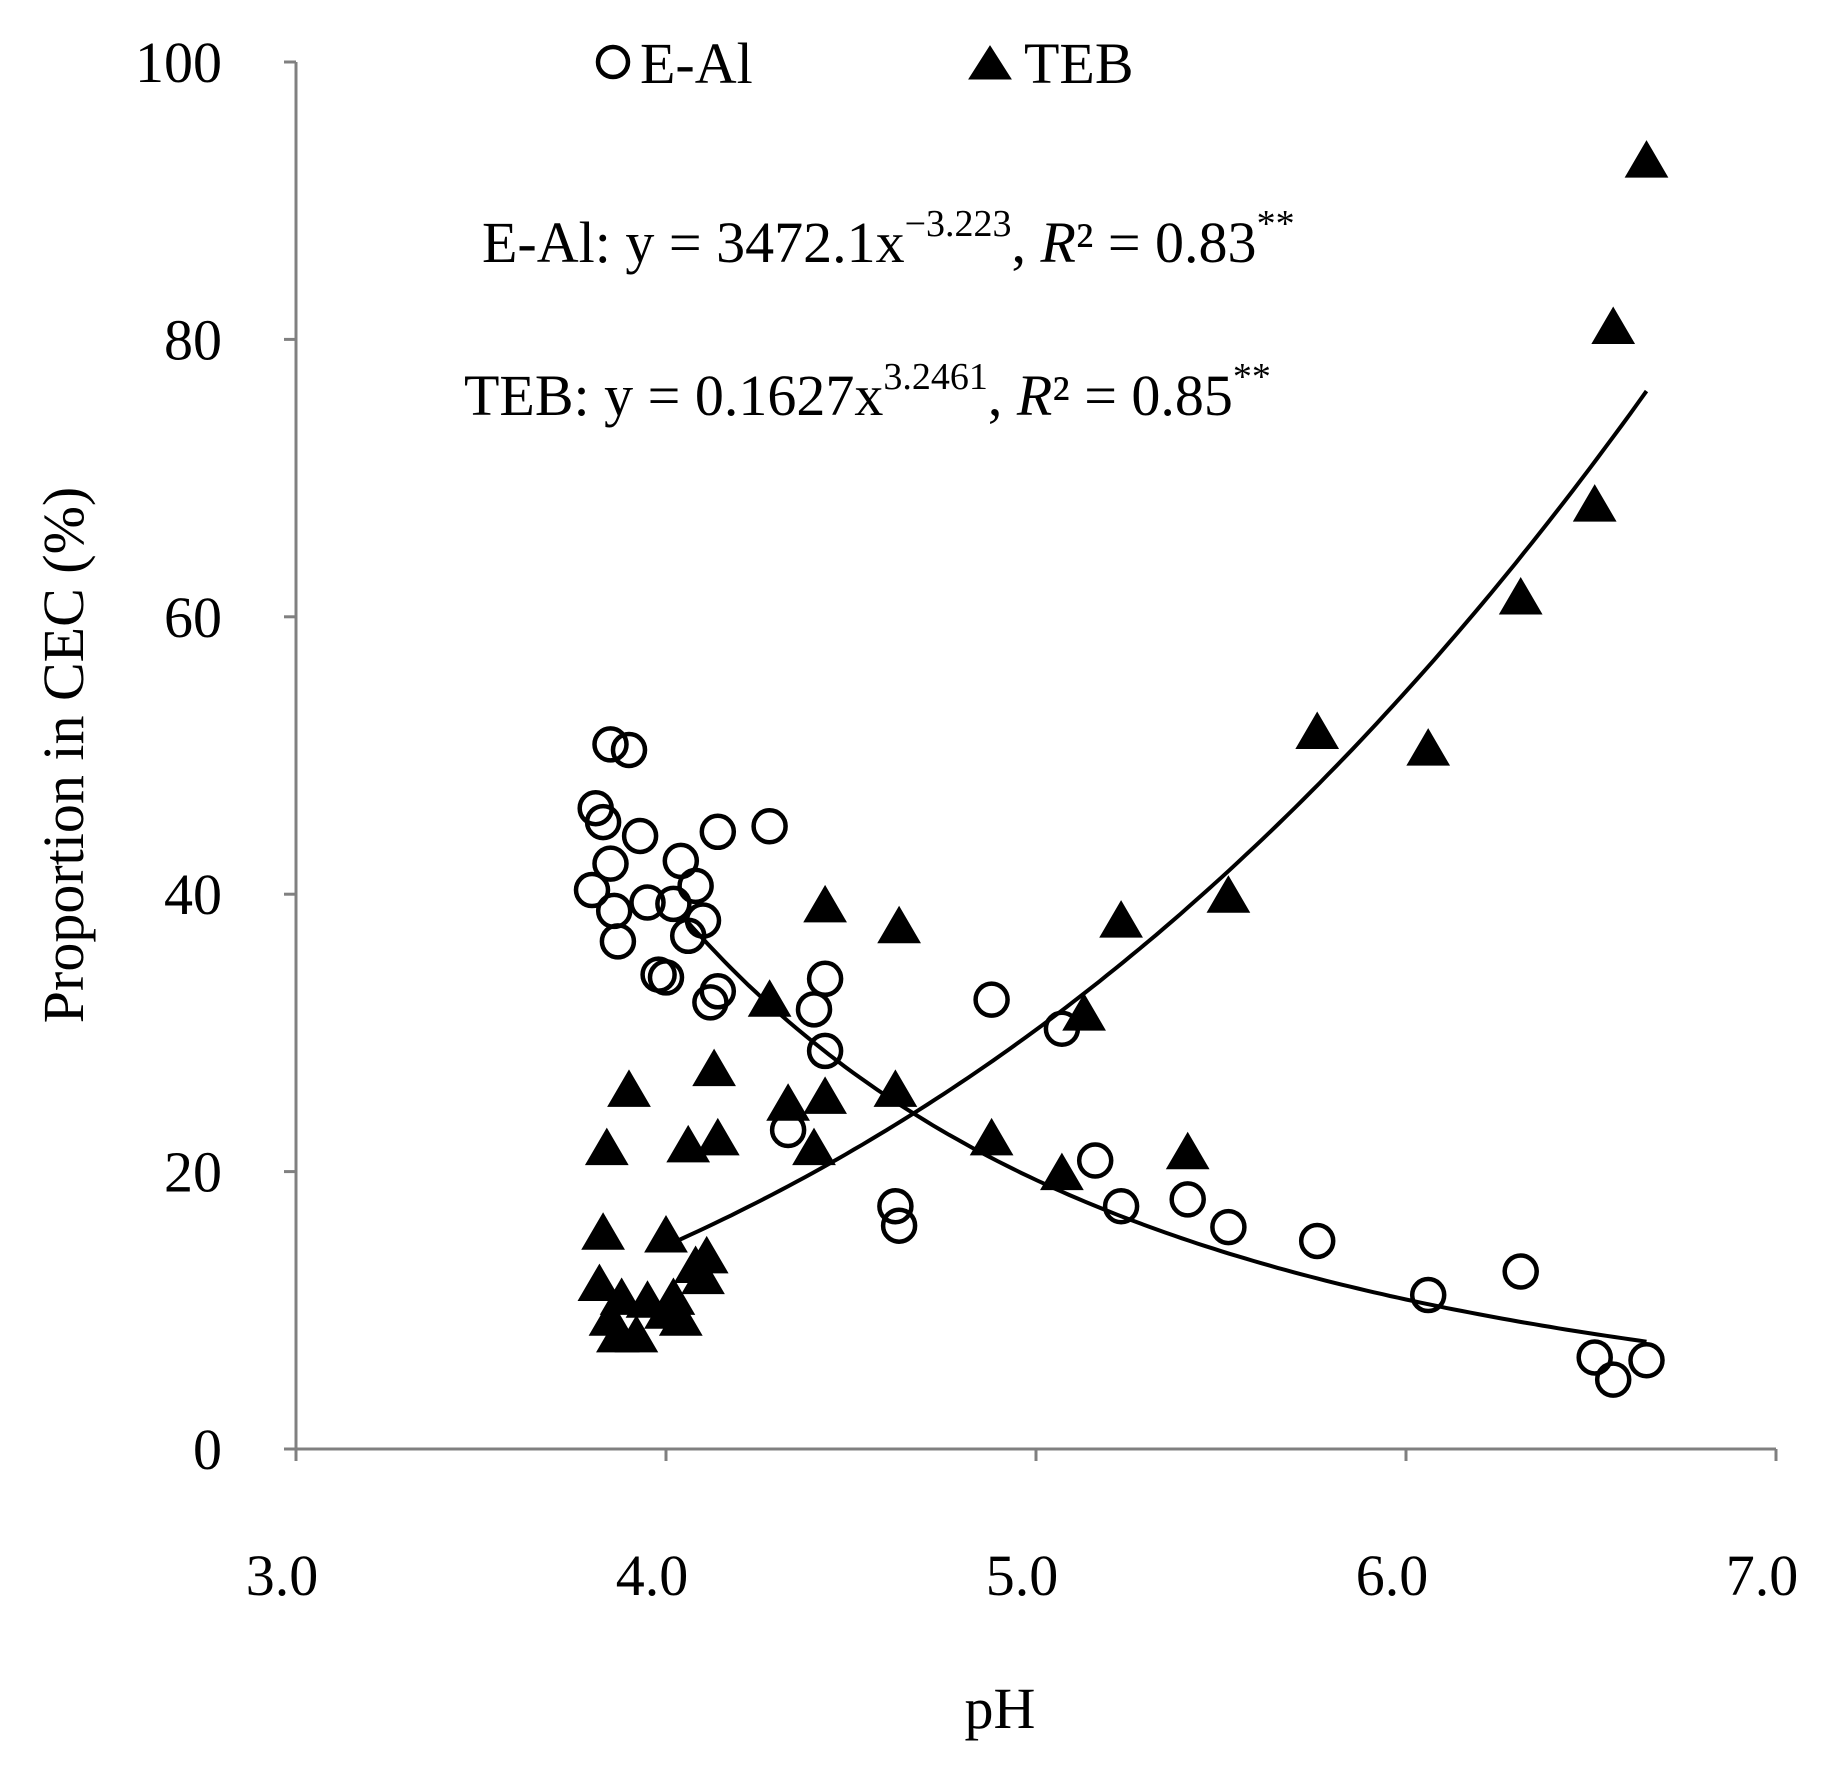 The image size is (1842, 1774). I want to click on eal-eq-significance: **, so click(1276, 224).